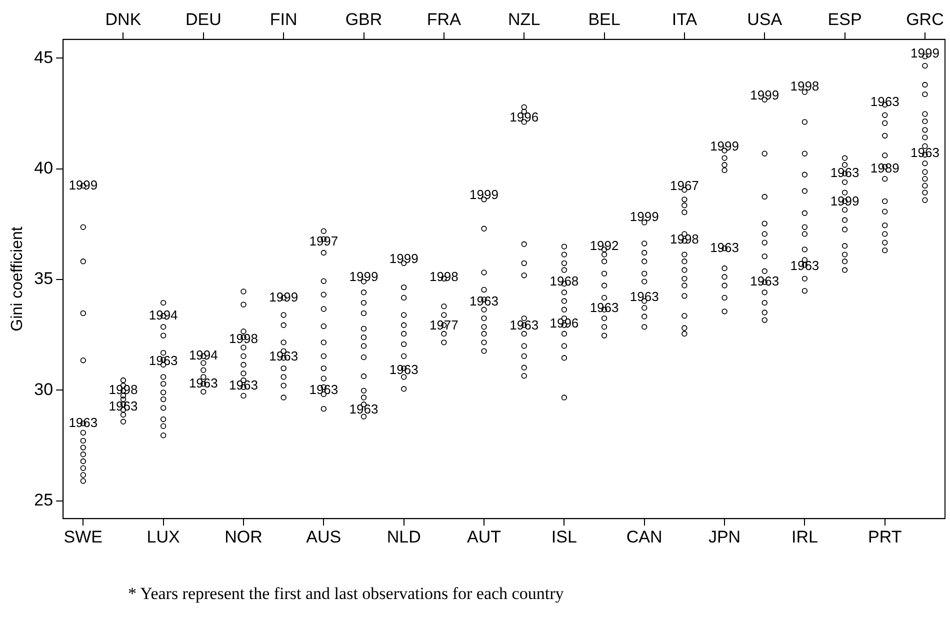 This screenshot has width=950, height=619. I want to click on annotation: 1992, so click(604, 245).